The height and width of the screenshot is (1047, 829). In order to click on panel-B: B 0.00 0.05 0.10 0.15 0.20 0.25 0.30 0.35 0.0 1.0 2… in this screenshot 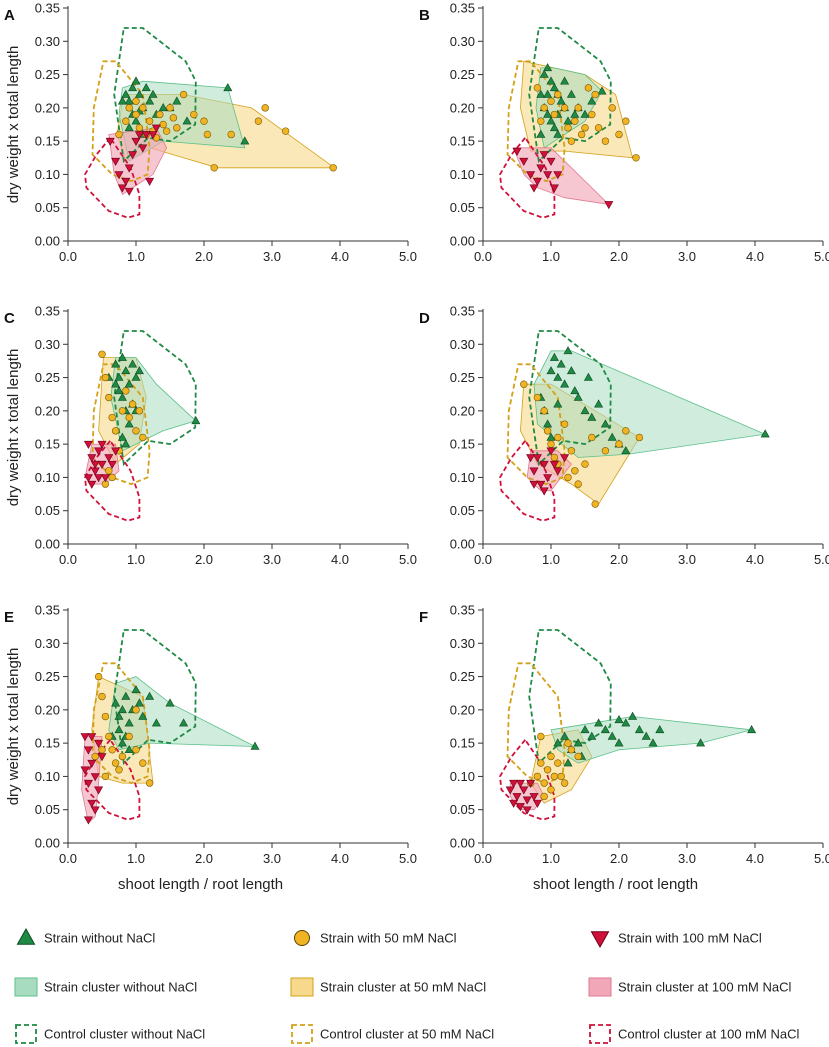, I will do `click(624, 133)`.